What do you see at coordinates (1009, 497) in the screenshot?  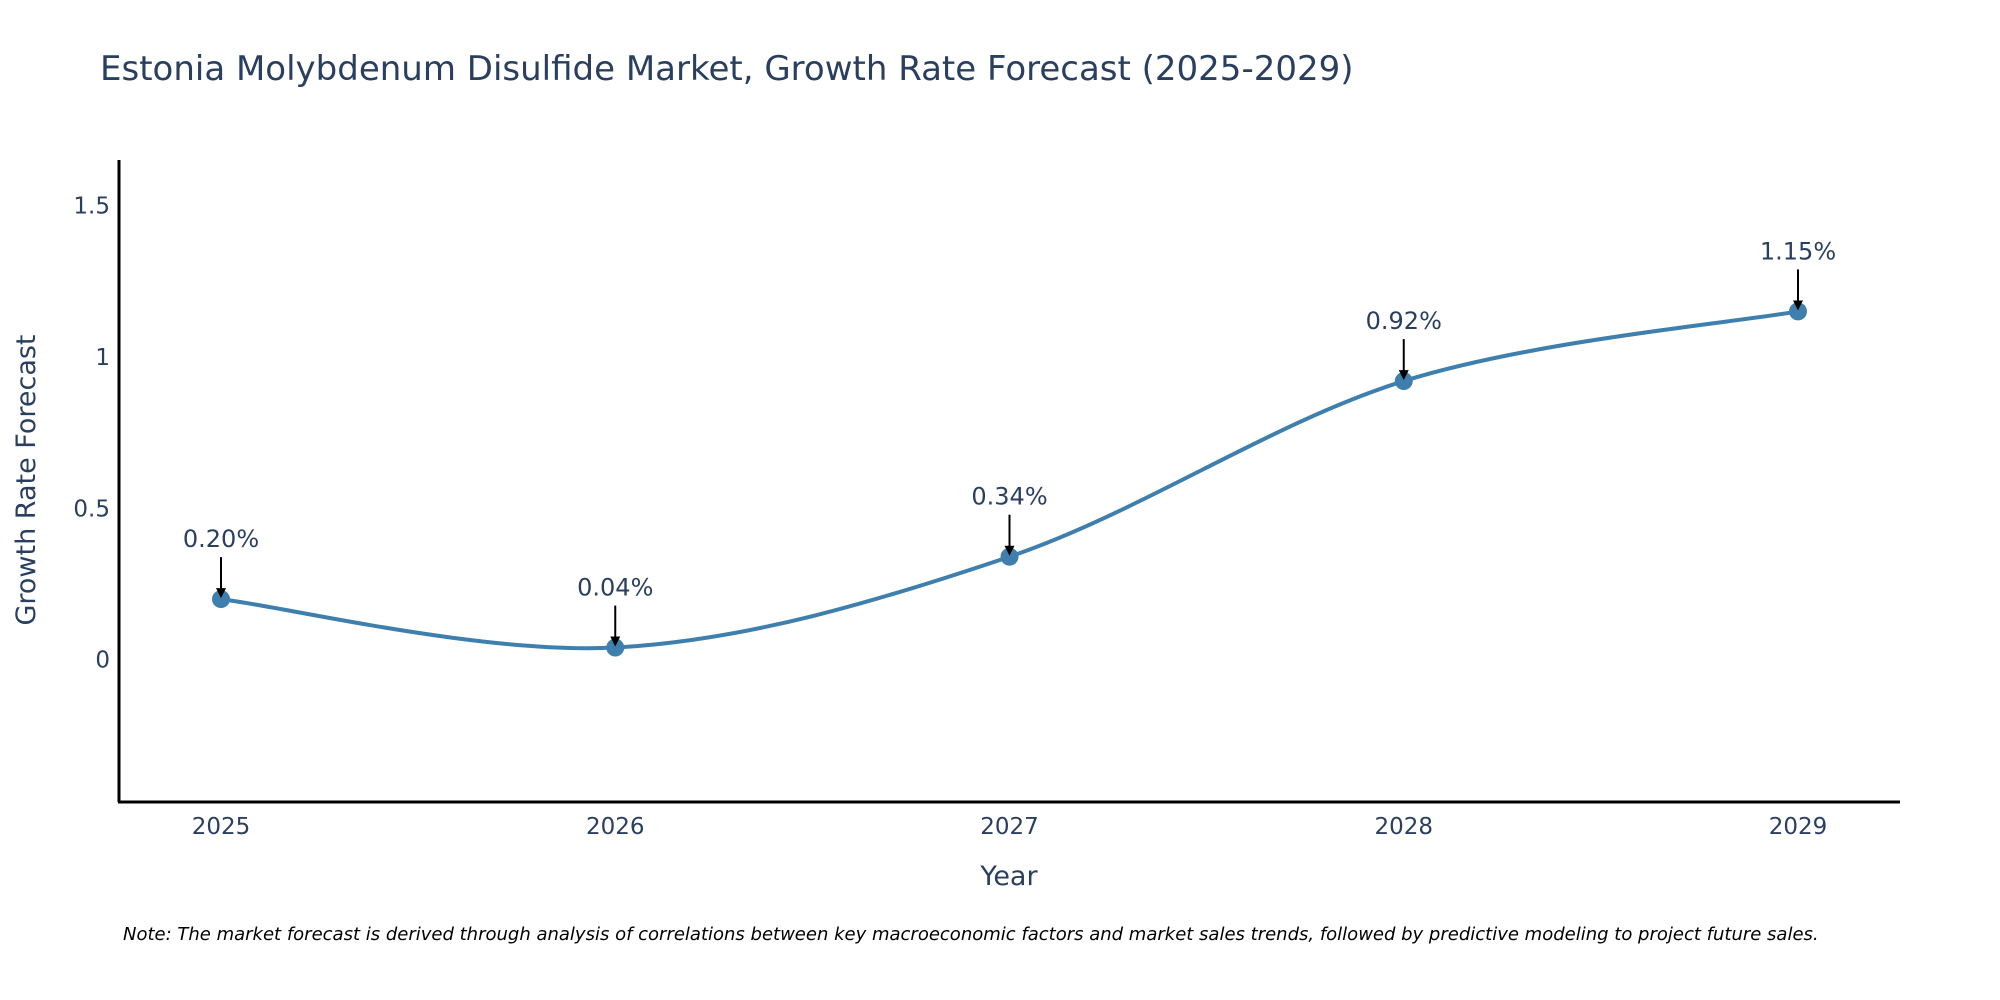 I see `data-label: 0.34%` at bounding box center [1009, 497].